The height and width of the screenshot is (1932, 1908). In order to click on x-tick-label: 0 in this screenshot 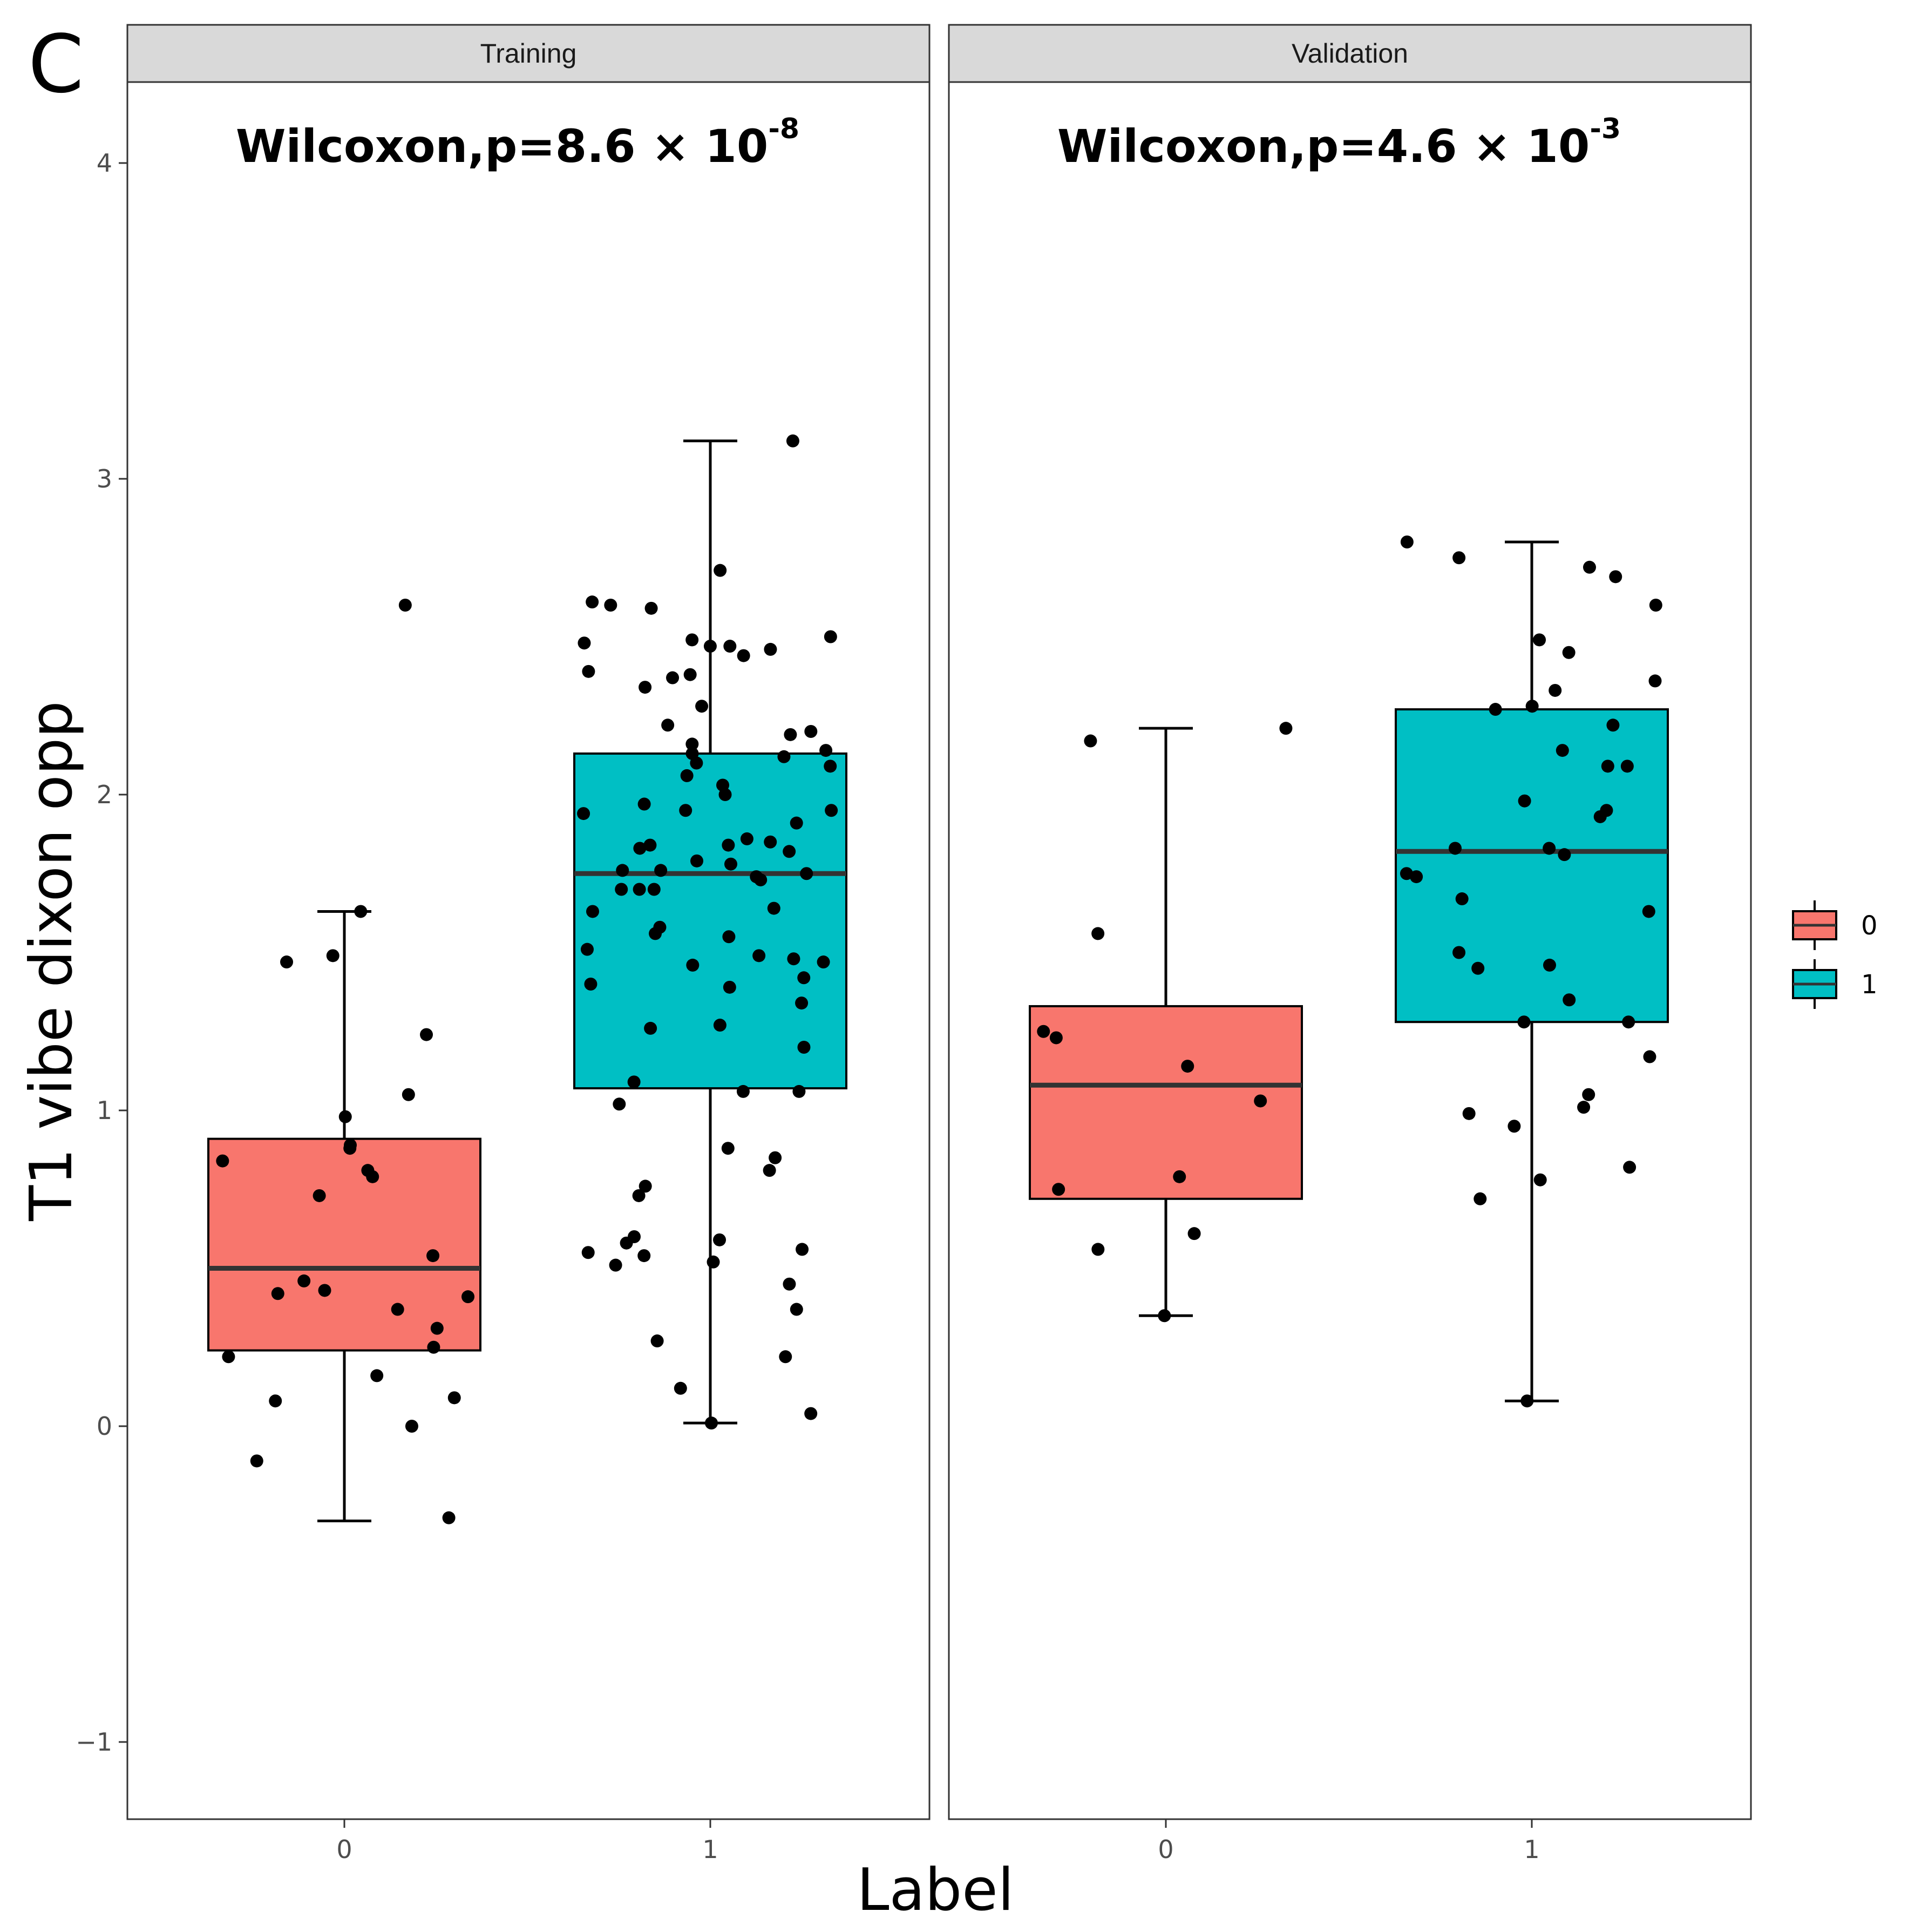, I will do `click(1166, 1849)`.